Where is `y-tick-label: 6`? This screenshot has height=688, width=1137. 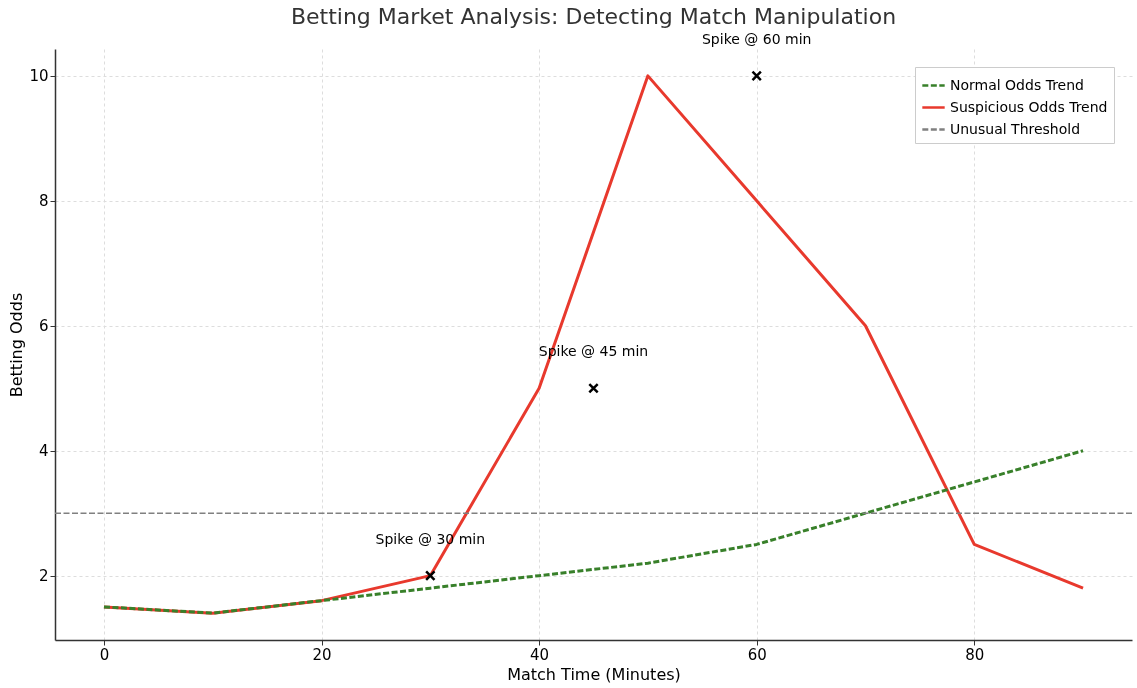 y-tick-label: 6 is located at coordinates (43, 326).